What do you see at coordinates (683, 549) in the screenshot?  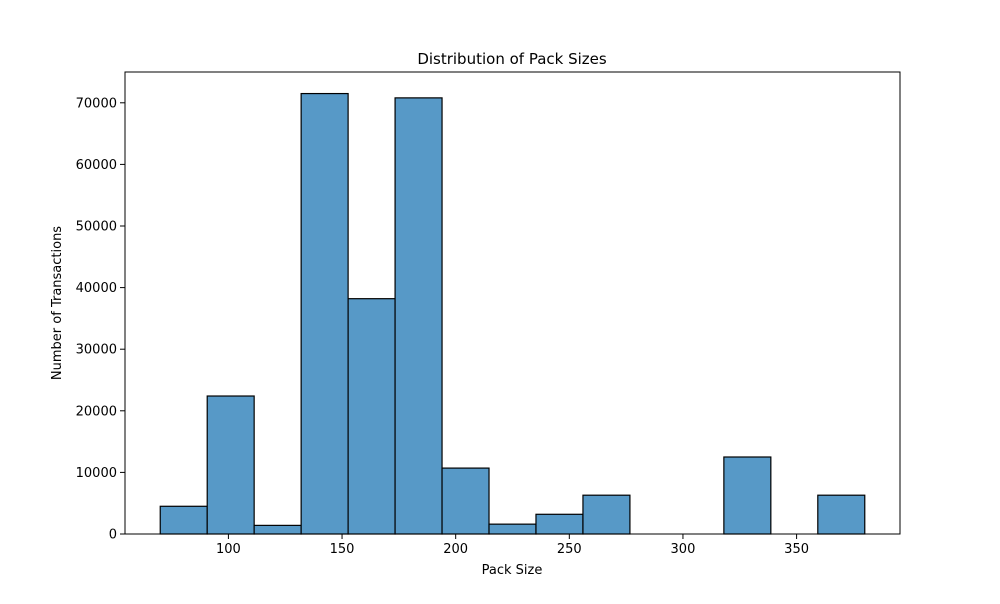 I see `x-tick-label: 300` at bounding box center [683, 549].